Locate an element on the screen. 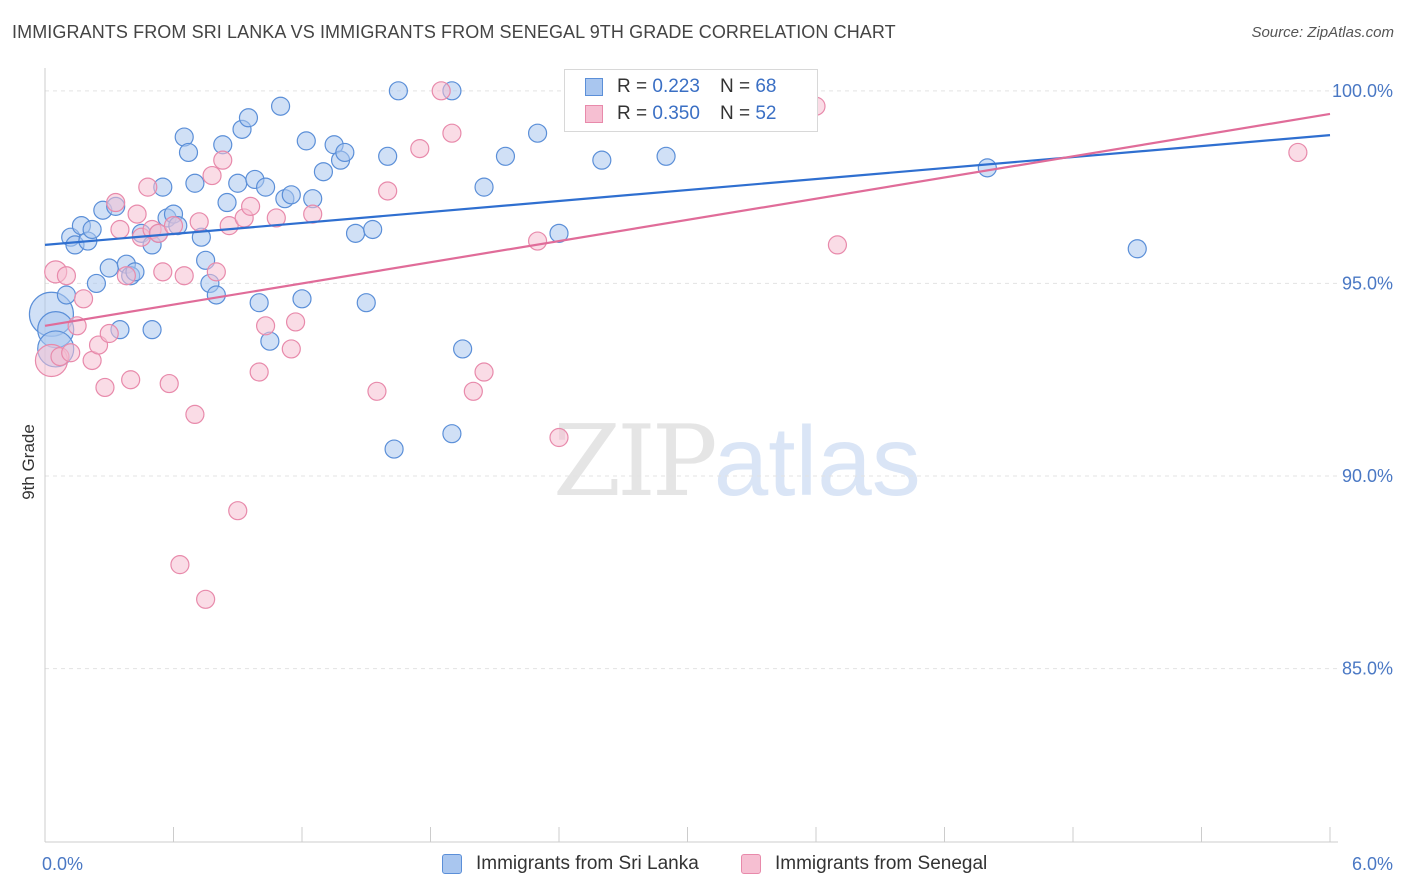 The width and height of the screenshot is (1406, 892). bottom-legend-sri-lanka: Immigrants from Sri Lanka is located at coordinates (570, 864).